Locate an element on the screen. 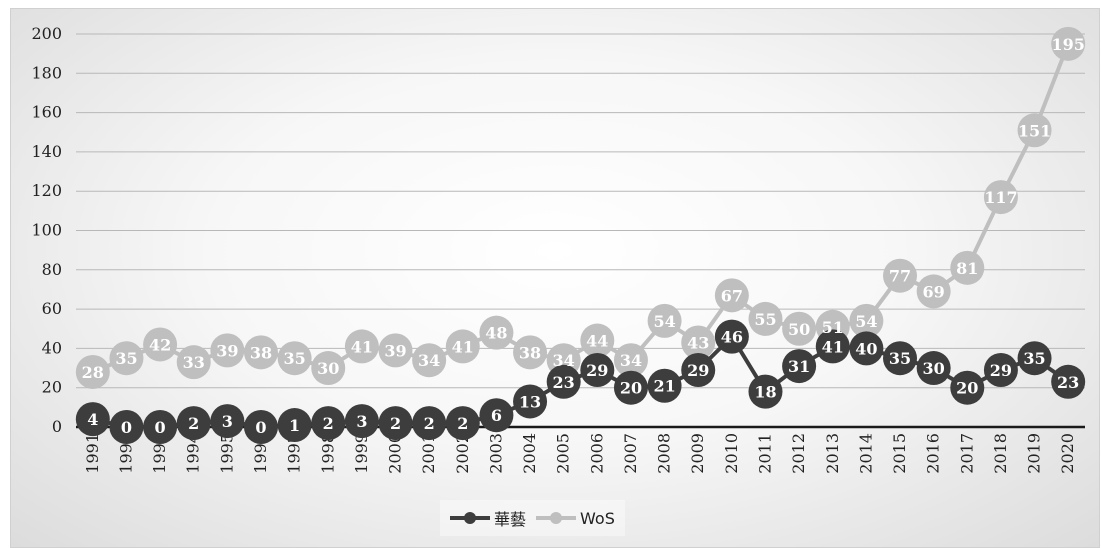 This screenshot has width=1102, height=548. x-tick-label: 2003 is located at coordinates (495, 453).